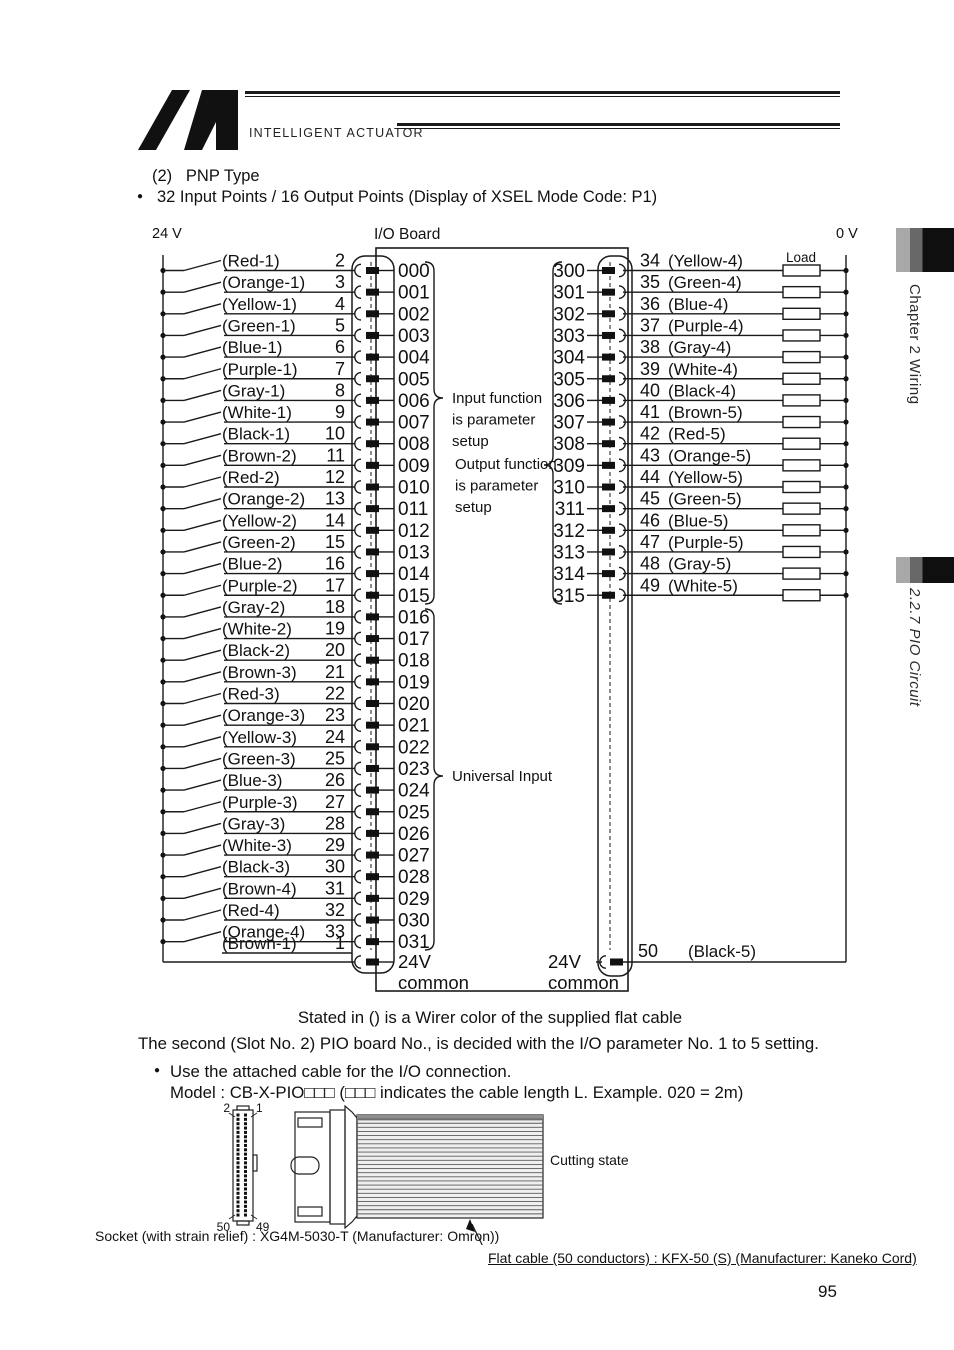 The width and height of the screenshot is (954, 1350). I want to click on wire-color-label: (Purple-1), so click(260, 369).